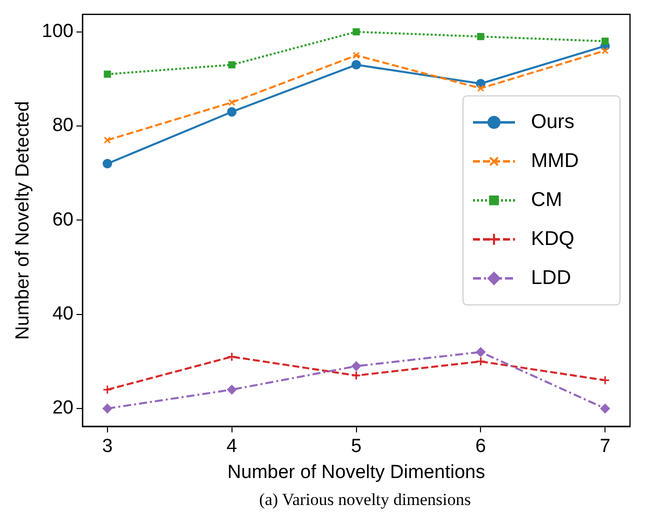 The width and height of the screenshot is (670, 518). What do you see at coordinates (107, 447) in the screenshot?
I see `x-tick-label: 3` at bounding box center [107, 447].